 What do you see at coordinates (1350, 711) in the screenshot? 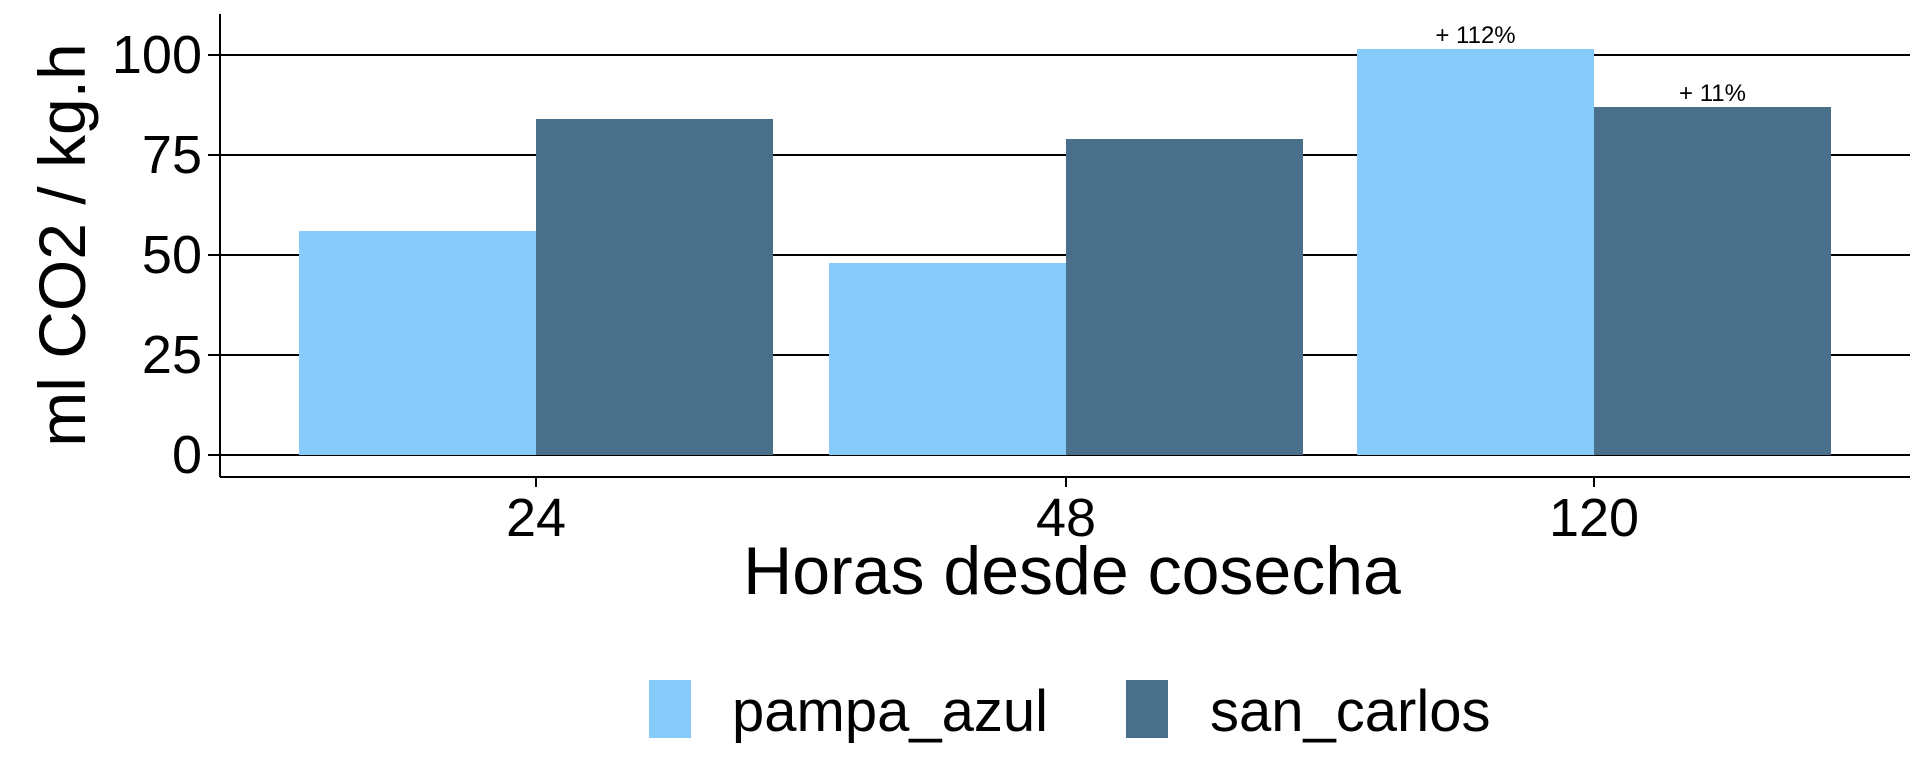
I see `legend-label-san-carlos: san_carlos` at bounding box center [1350, 711].